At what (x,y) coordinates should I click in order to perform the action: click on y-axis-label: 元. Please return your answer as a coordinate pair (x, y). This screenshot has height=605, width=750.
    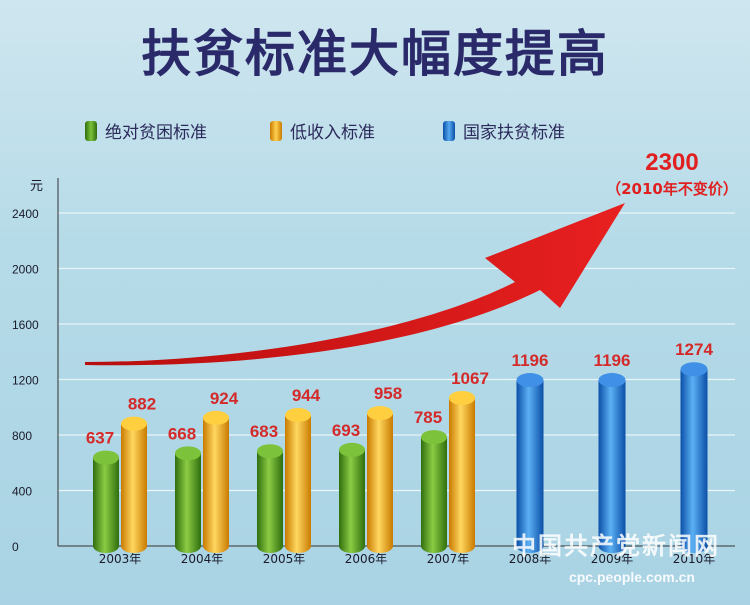
    Looking at the image, I should click on (36, 186).